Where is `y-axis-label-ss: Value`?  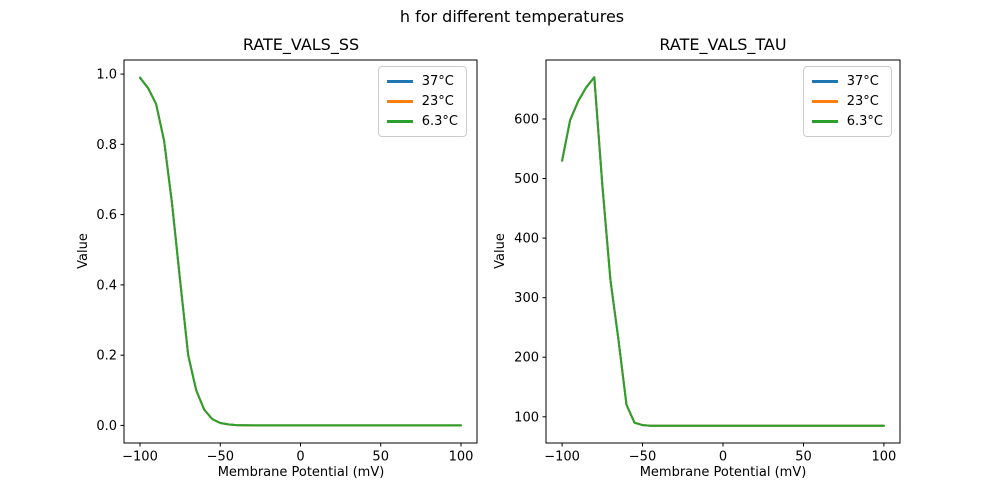 y-axis-label-ss: Value is located at coordinates (83, 251).